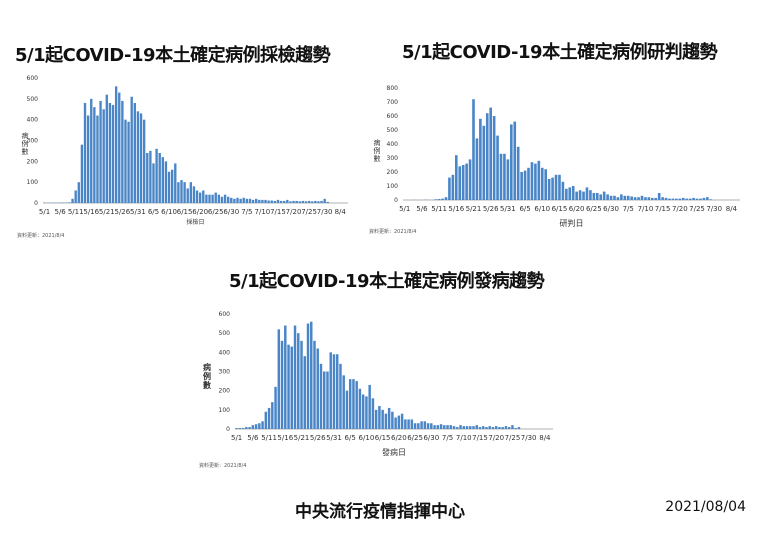 This screenshot has width=760, height=538. Describe the element at coordinates (36, 203) in the screenshot. I see `y-tick-label: 0` at that location.